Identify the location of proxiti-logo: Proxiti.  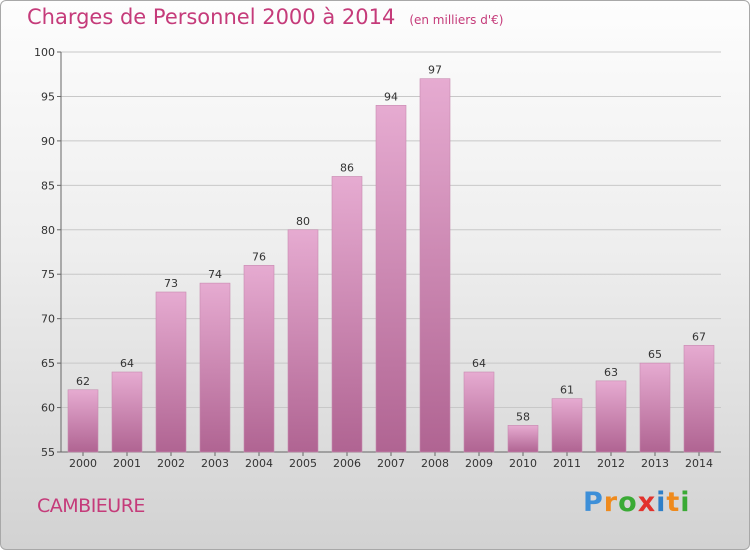
(637, 502).